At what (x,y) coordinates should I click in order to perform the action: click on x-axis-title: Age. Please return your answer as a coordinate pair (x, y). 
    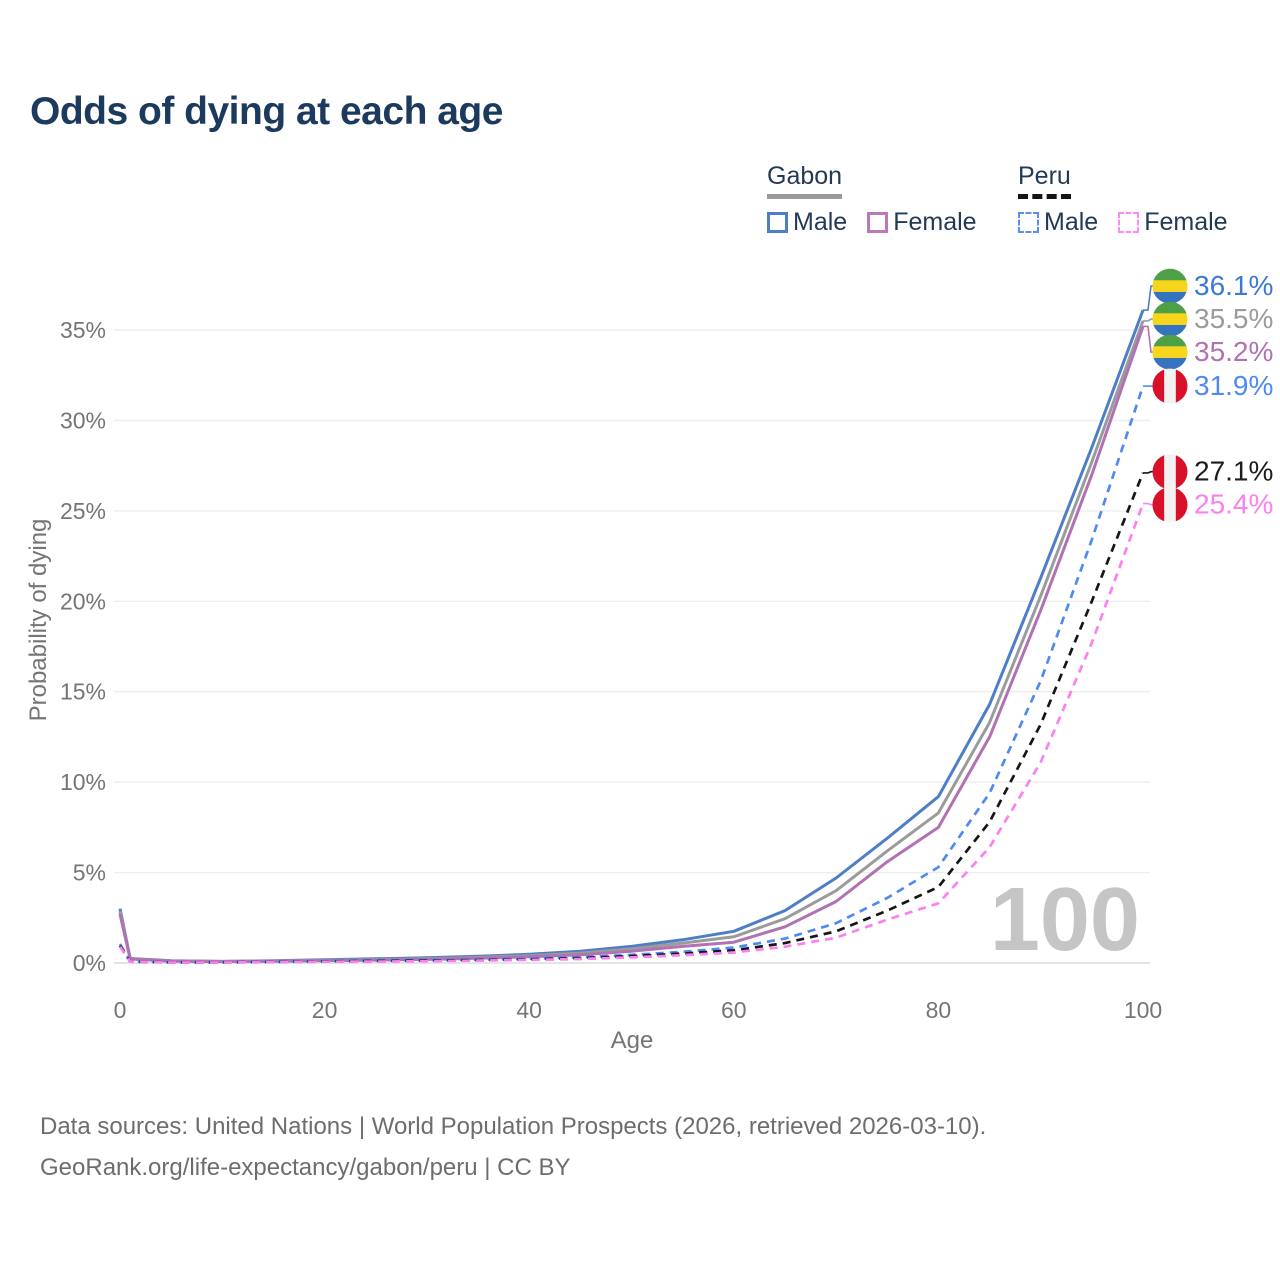
    Looking at the image, I should click on (632, 1040).